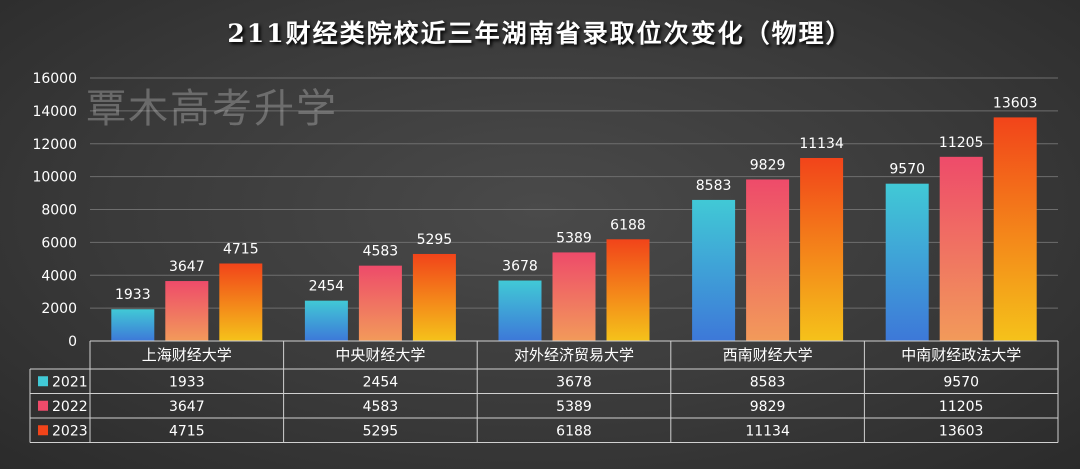  I want to click on table-cell: 5295, so click(381, 431).